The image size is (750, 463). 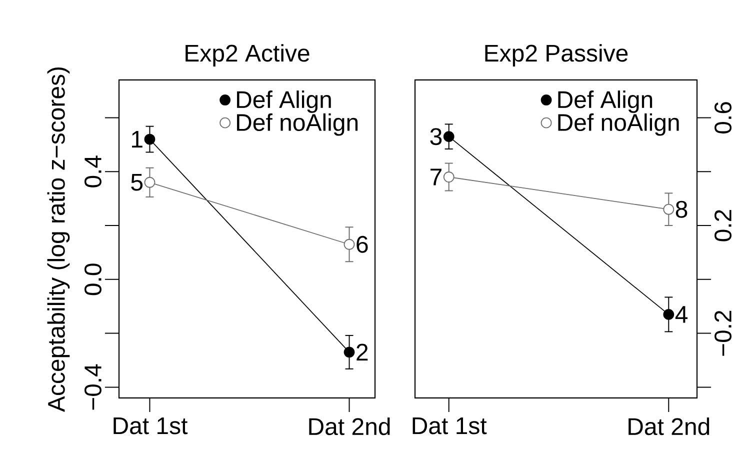 I want to click on y-tick-label: 0.6, so click(x=723, y=118).